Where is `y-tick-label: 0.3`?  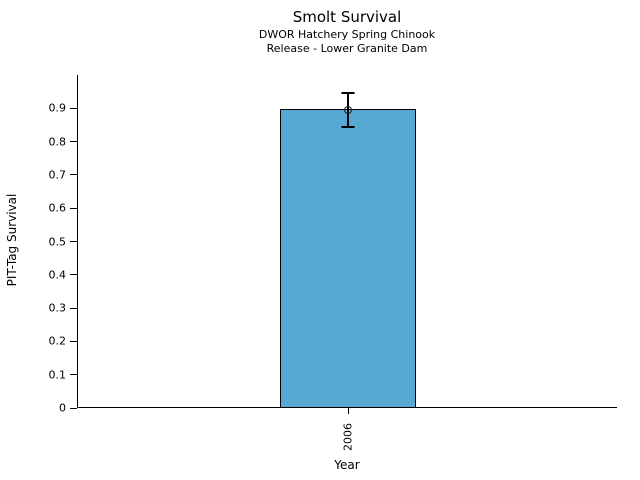
y-tick-label: 0.3 is located at coordinates (57, 308).